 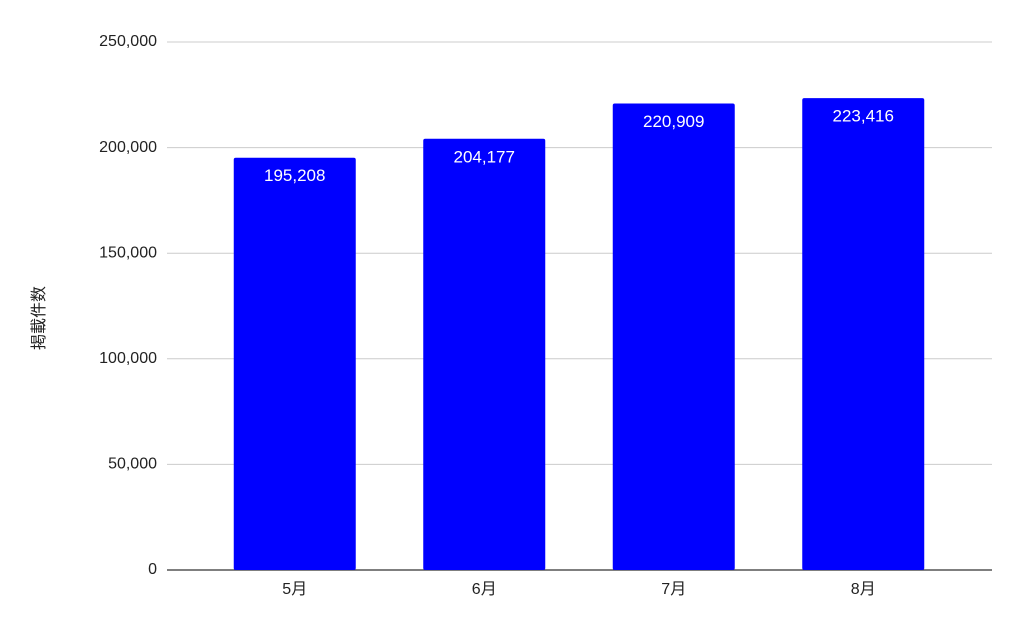 What do you see at coordinates (863, 589) in the screenshot?
I see `x-tick-label: 8月` at bounding box center [863, 589].